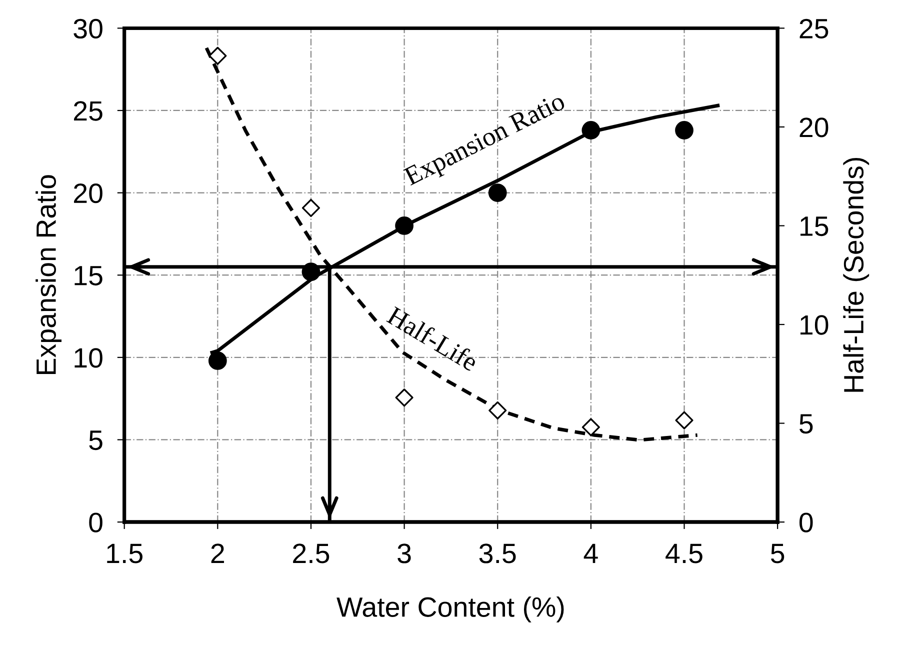 The image size is (901, 671). Describe the element at coordinates (88, 111) in the screenshot. I see `y-tick-label: 25` at that location.